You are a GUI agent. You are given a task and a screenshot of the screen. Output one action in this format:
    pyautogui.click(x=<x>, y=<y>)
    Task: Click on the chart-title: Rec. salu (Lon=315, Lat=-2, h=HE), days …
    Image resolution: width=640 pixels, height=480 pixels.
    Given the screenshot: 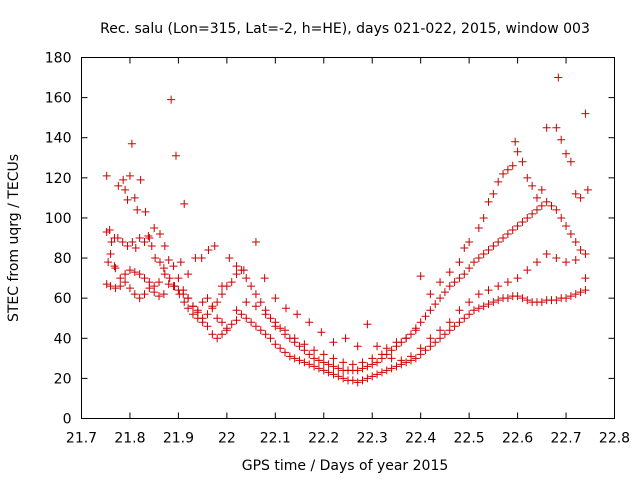 What is the action you would take?
    pyautogui.click(x=345, y=29)
    